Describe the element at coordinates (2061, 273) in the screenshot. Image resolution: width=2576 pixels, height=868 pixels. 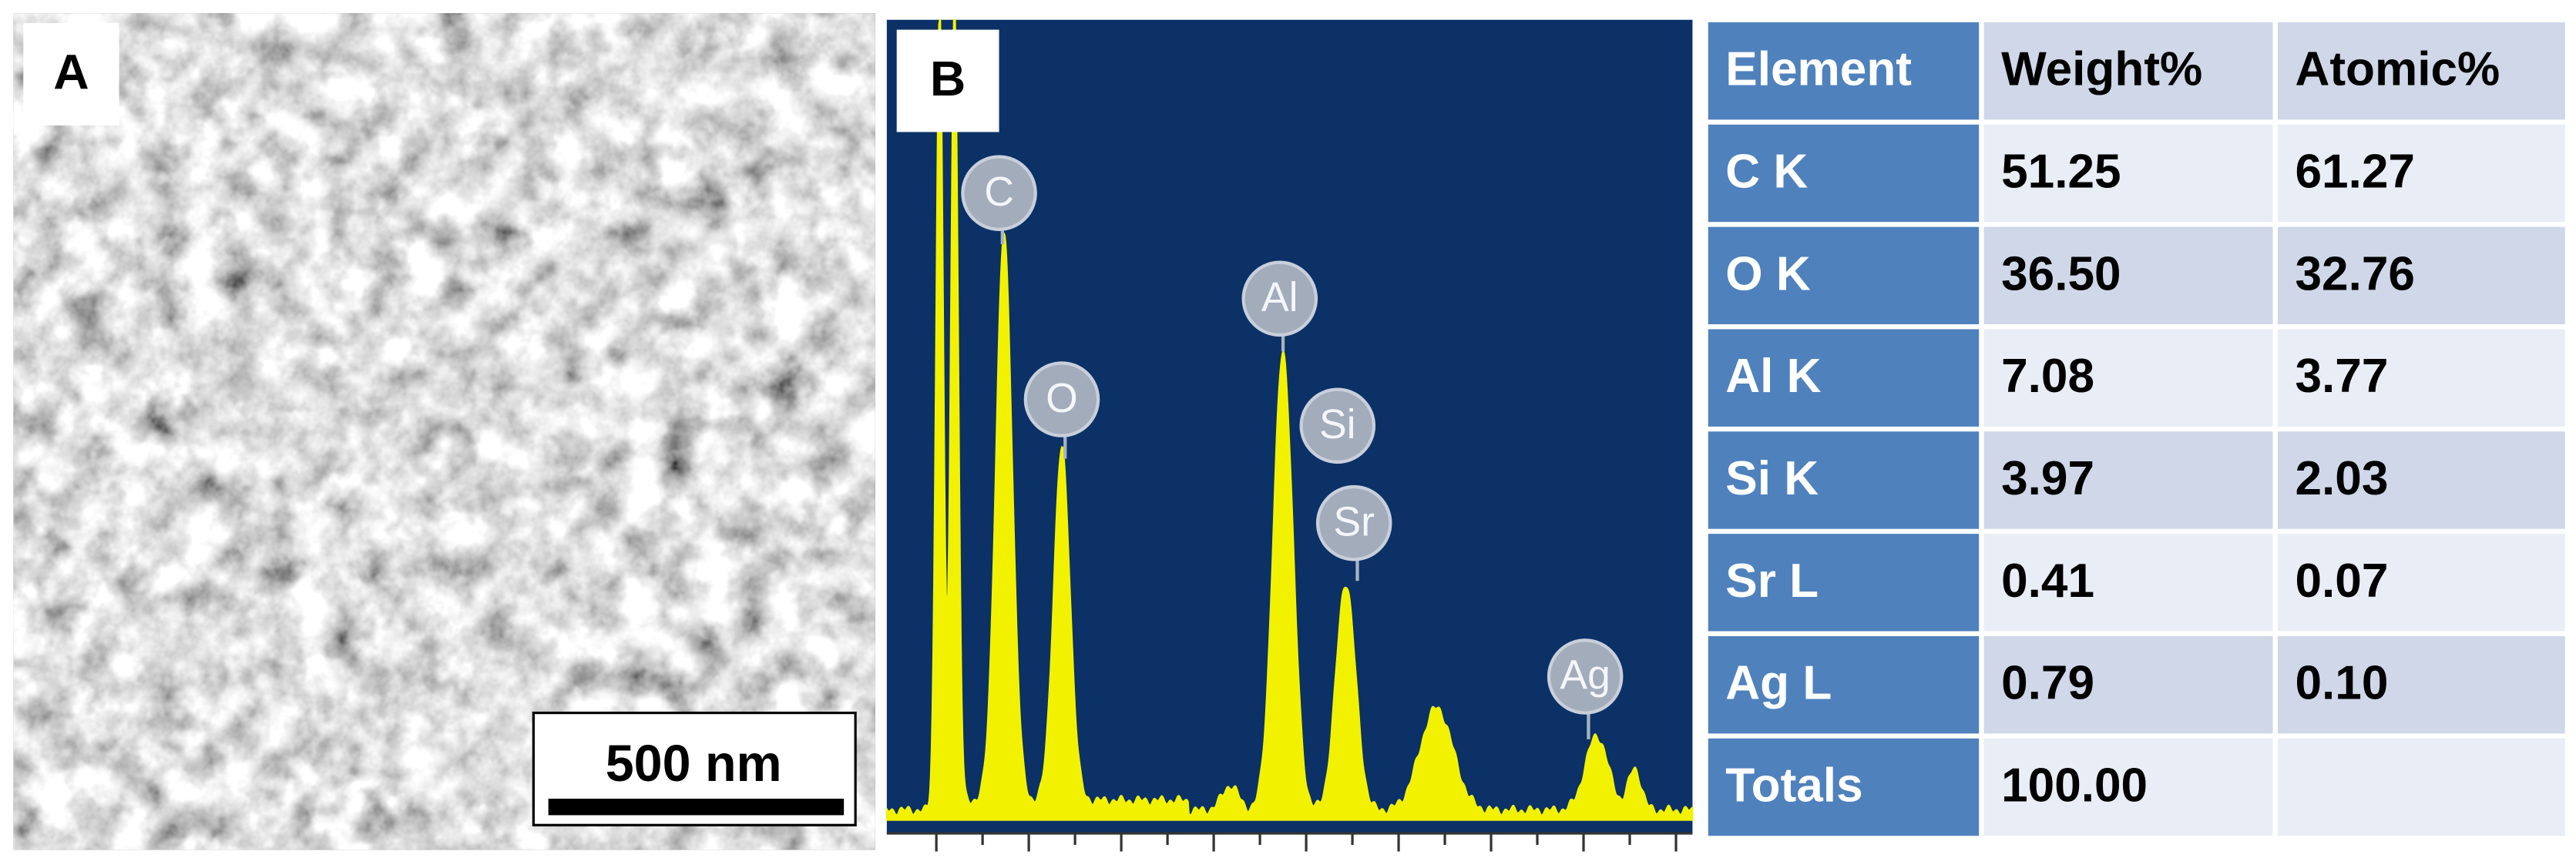
I see `table-text: 36.50` at that location.